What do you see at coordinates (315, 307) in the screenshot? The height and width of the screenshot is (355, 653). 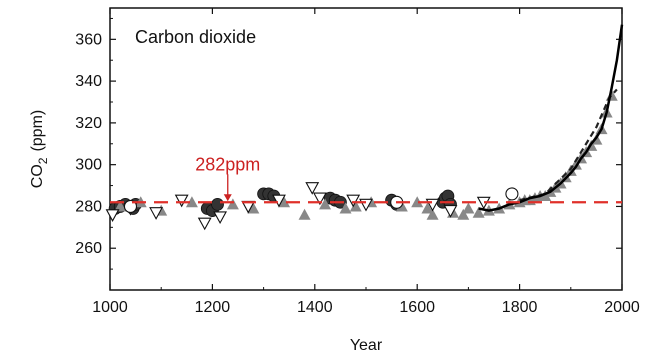 I see `x-tick-label: 1400` at bounding box center [315, 307].